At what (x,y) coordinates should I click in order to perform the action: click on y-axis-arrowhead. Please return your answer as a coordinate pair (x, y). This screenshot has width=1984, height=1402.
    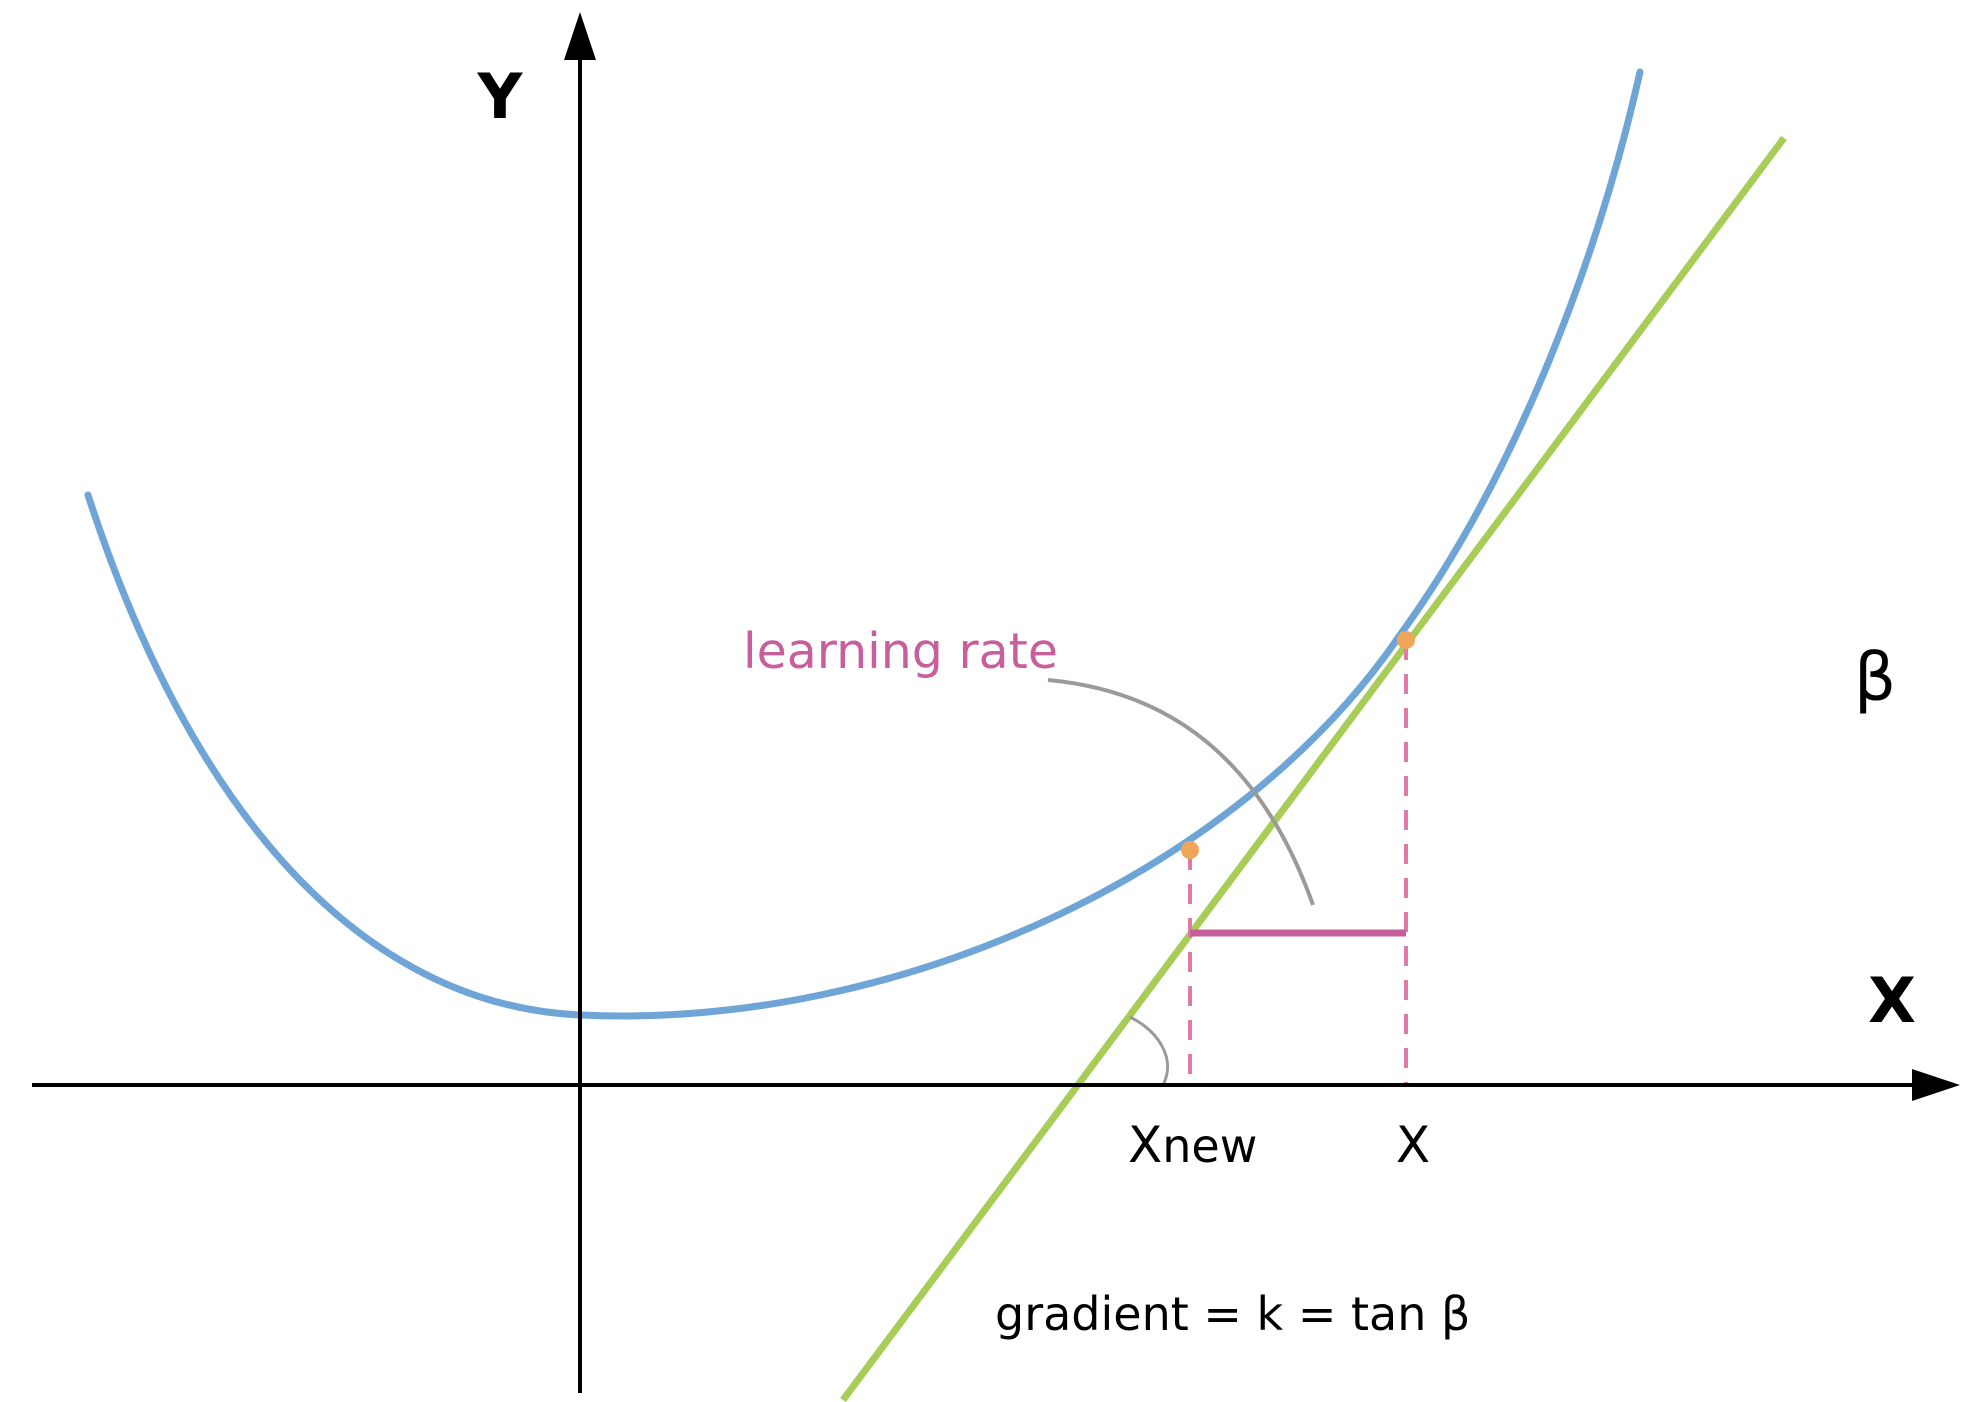
    Looking at the image, I should click on (580, 36).